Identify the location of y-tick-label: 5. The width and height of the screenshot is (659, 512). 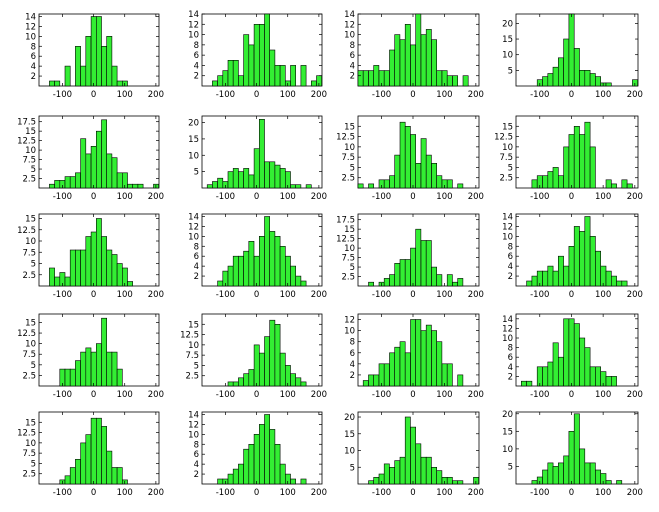
(510, 71).